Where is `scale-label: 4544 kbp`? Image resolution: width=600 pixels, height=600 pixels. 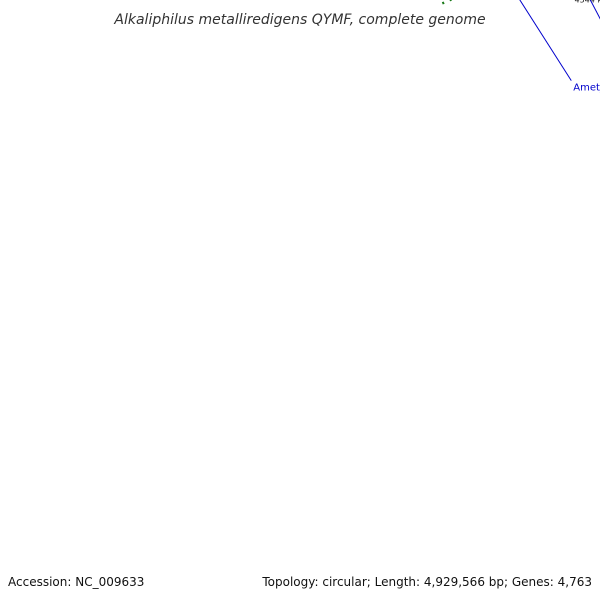 scale-label: 4544 kbp is located at coordinates (587, 2).